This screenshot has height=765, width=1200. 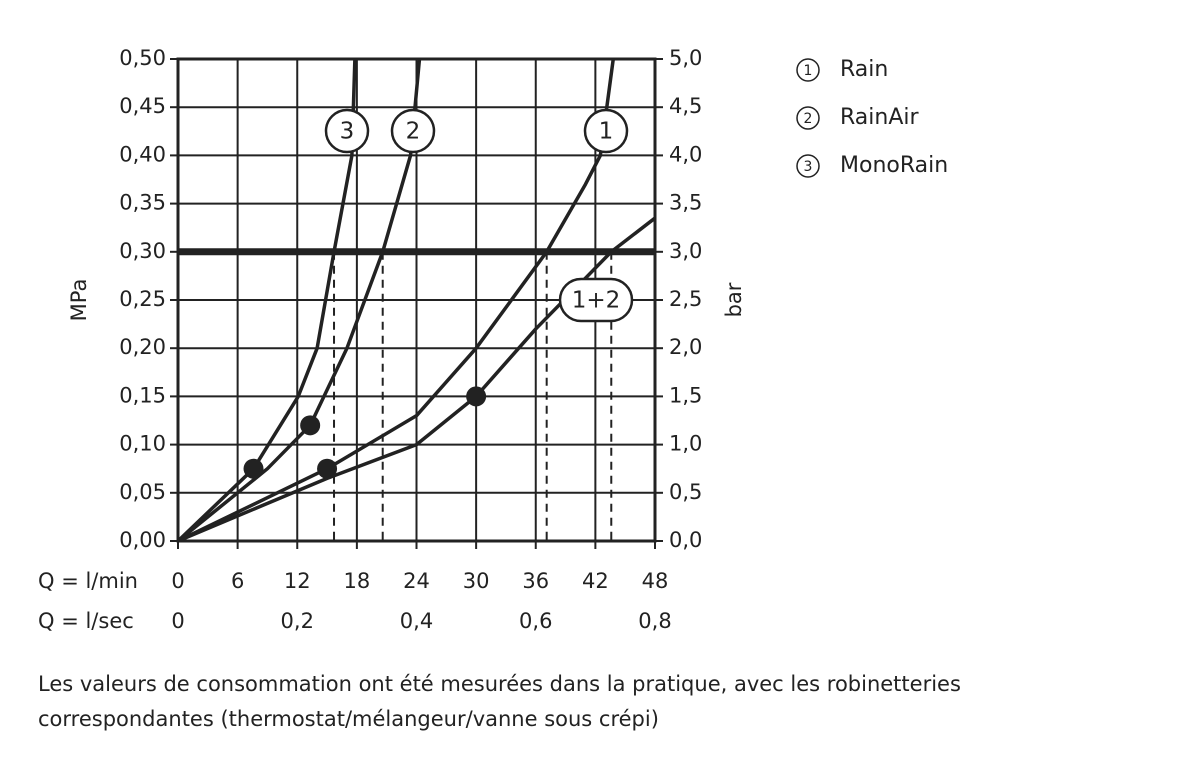 I want to click on legend-marker-label: 1, so click(x=808, y=71).